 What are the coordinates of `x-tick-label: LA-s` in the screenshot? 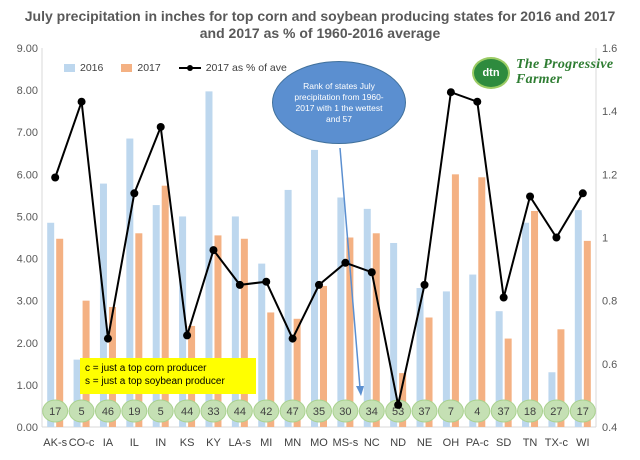 It's located at (240, 443).